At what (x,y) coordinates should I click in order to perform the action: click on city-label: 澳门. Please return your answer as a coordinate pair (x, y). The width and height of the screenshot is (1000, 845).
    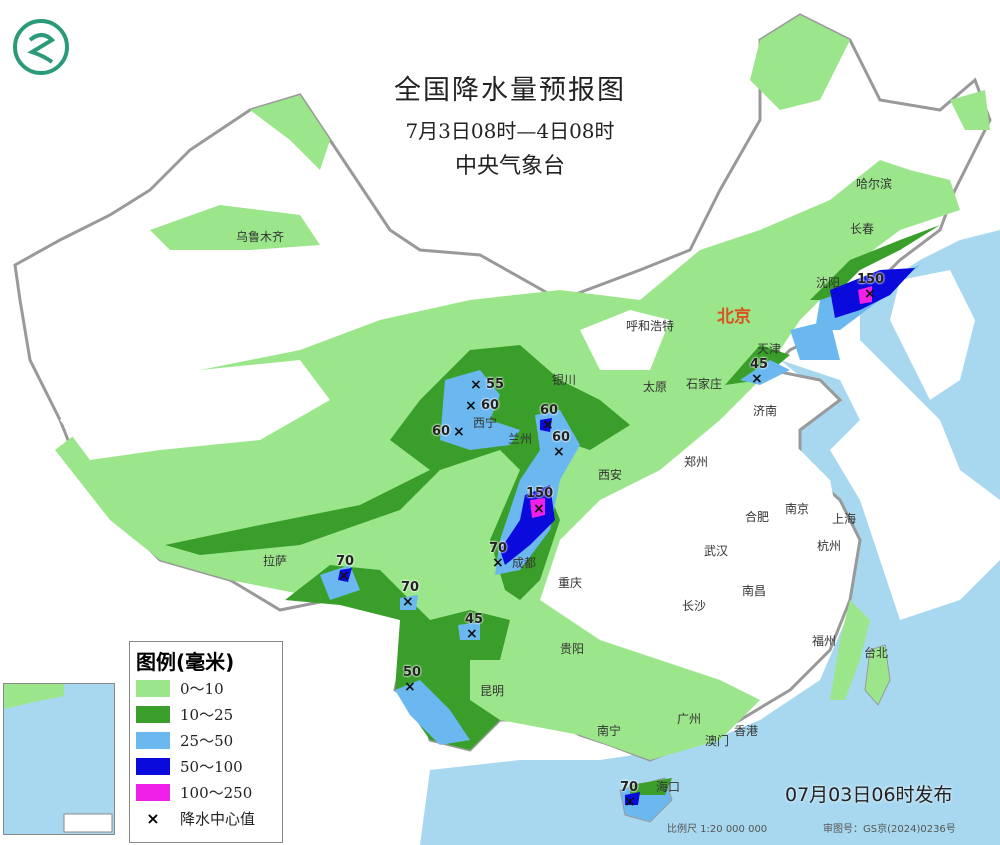
    Looking at the image, I should click on (717, 741).